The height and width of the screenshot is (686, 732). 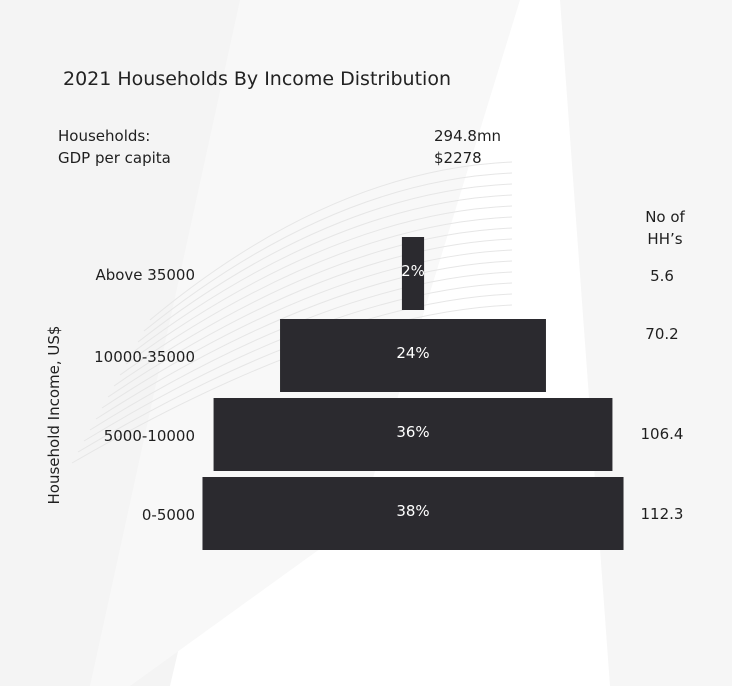 I want to click on households-header-line-2: HH’s, so click(x=665, y=239).